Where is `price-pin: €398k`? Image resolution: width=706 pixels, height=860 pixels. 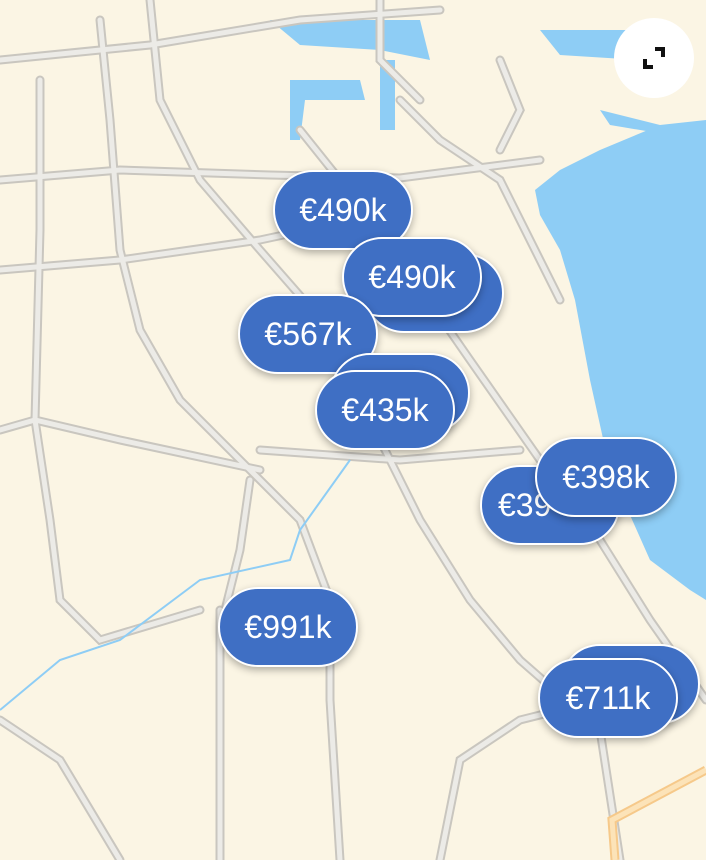 price-pin: €398k is located at coordinates (606, 477).